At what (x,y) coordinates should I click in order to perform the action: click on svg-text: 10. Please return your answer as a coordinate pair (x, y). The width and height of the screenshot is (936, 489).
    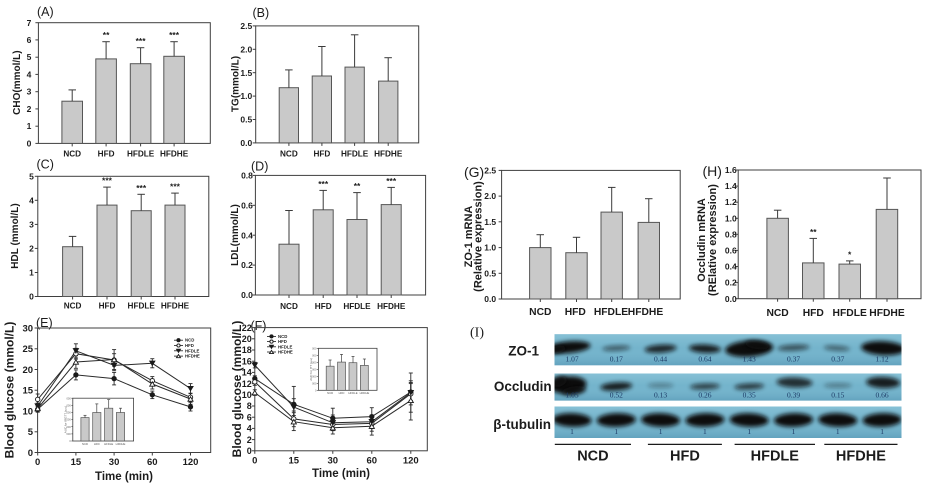
    Looking at the image, I should click on (28, 411).